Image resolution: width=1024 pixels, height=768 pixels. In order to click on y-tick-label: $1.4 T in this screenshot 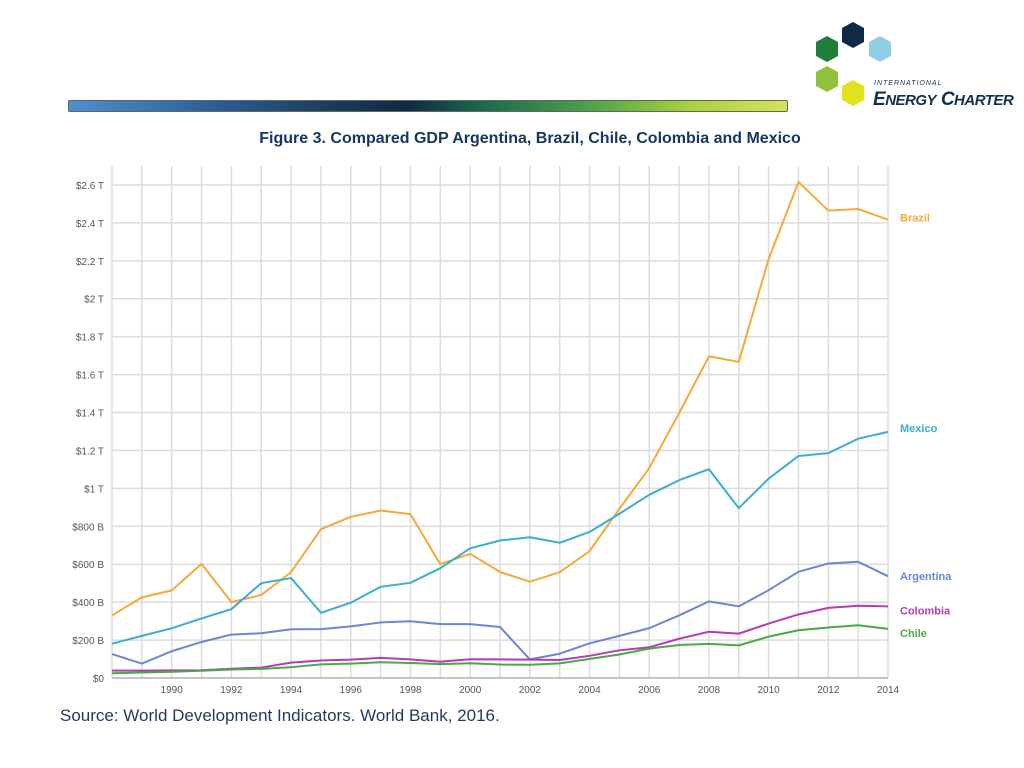, I will do `click(90, 414)`.